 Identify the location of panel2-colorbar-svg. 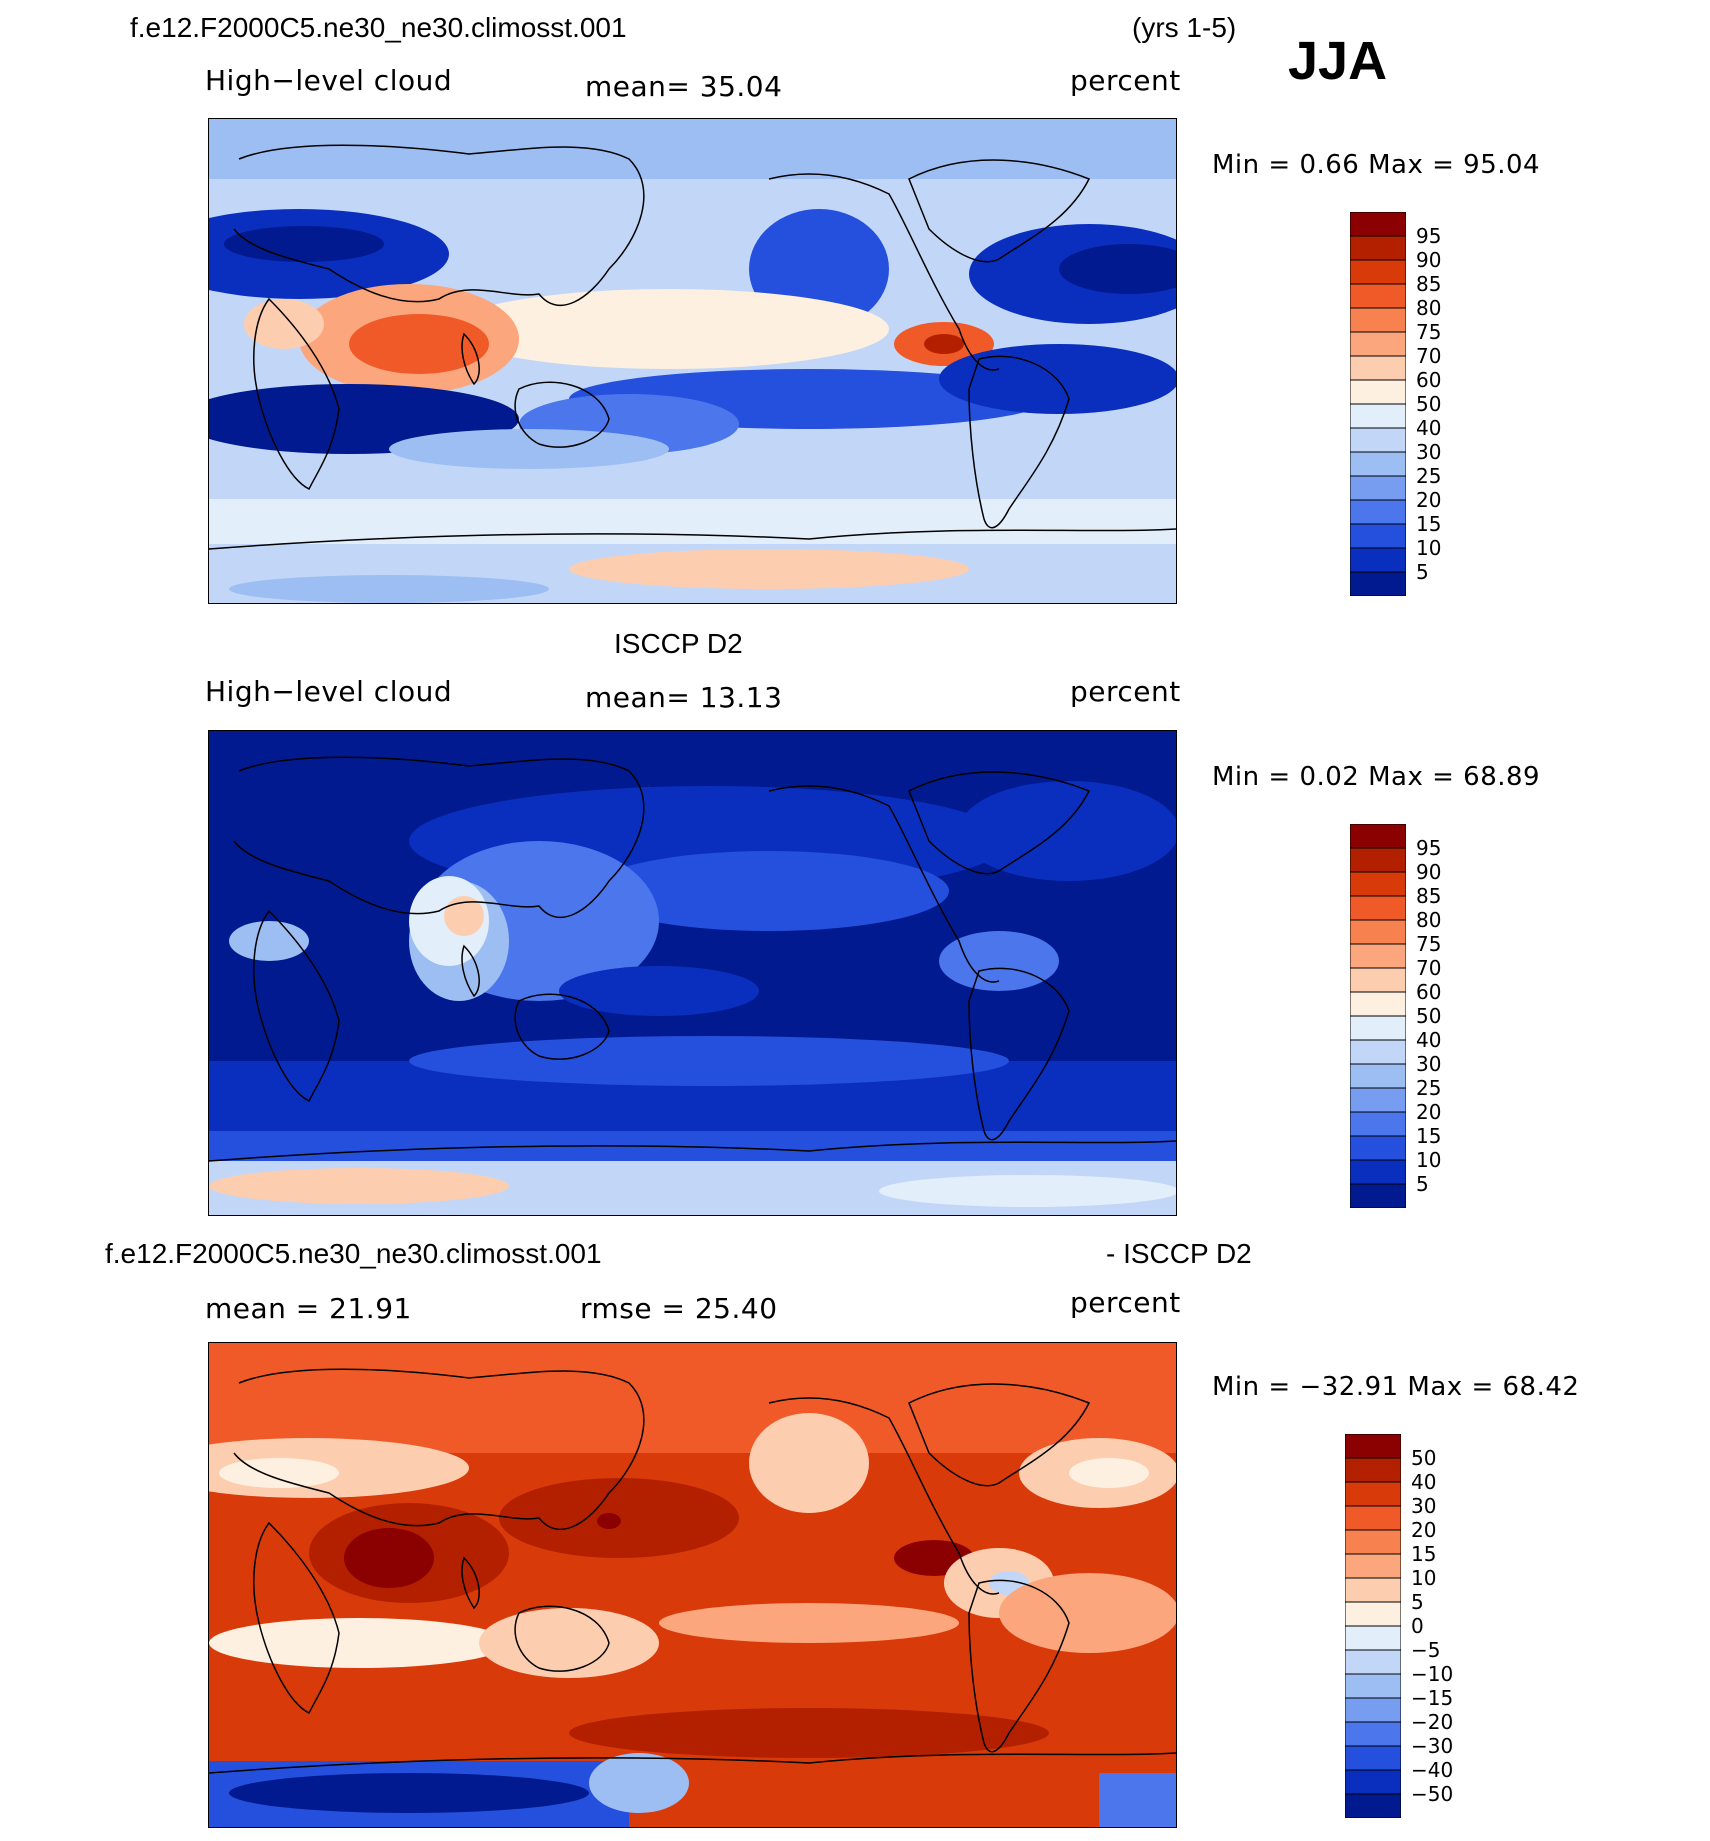
(1378, 1016).